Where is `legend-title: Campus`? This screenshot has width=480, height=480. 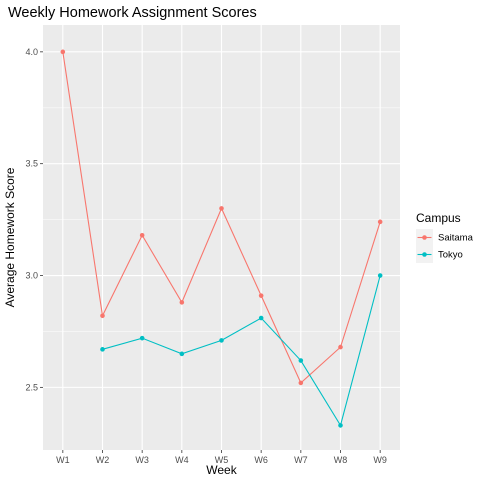 legend-title: Campus is located at coordinates (438, 218).